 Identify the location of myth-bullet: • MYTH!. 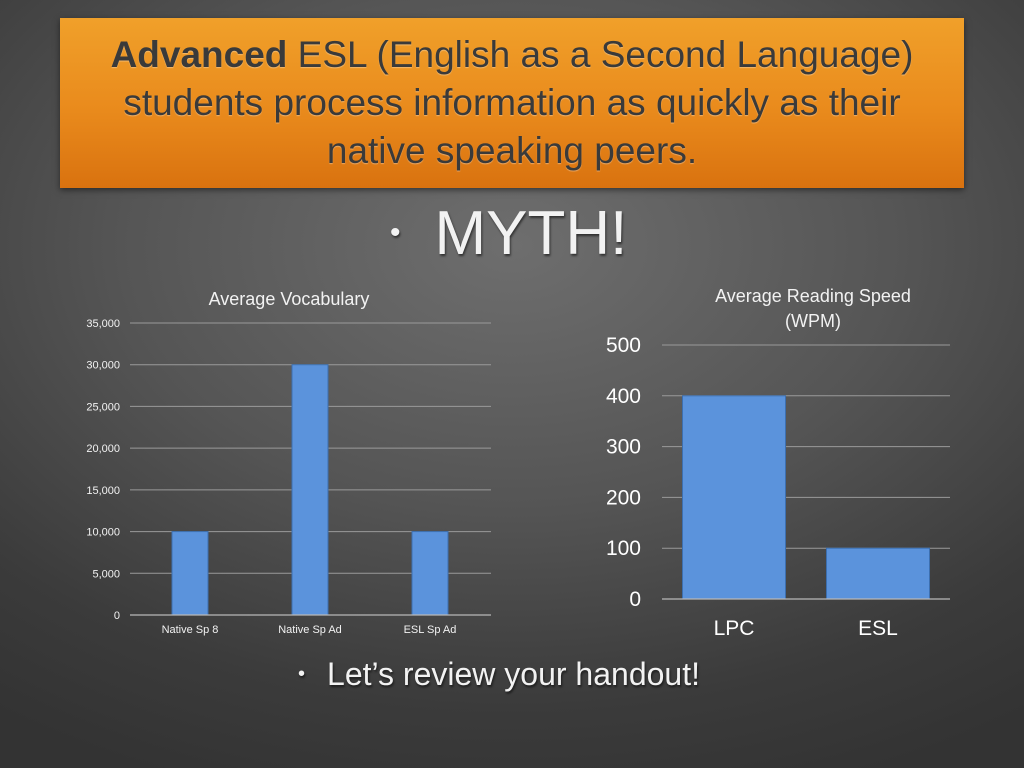
(508, 233).